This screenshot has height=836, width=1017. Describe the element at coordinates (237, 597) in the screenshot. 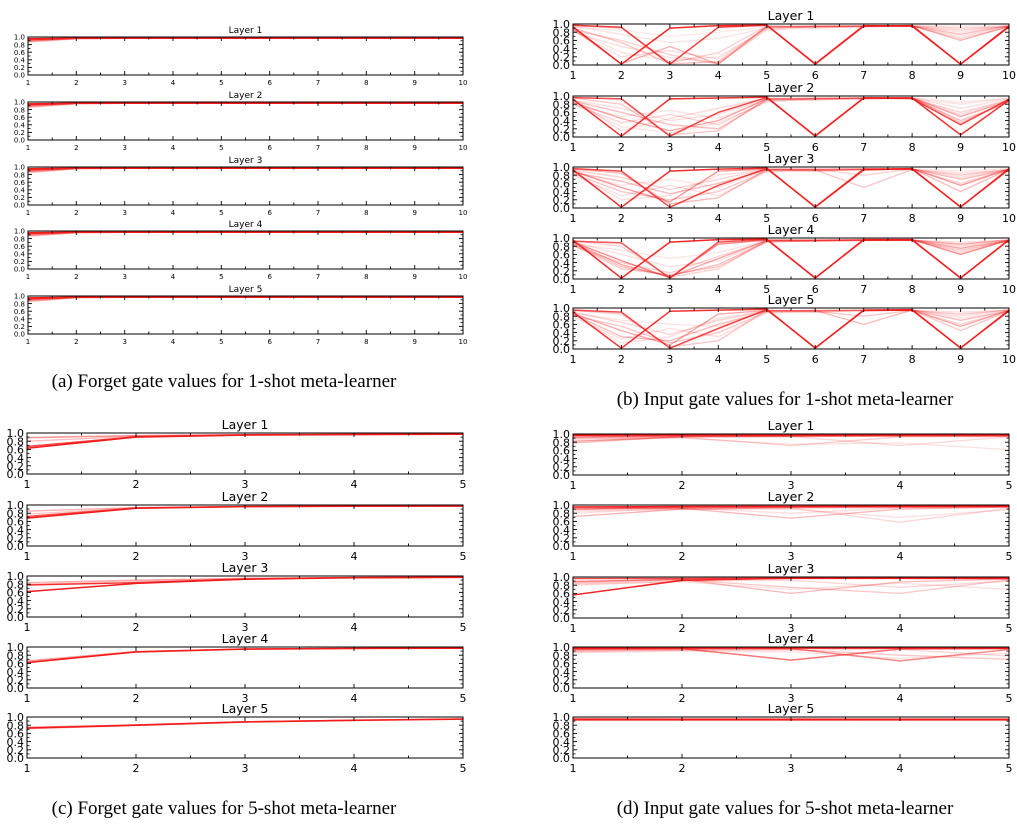

I see `layer-chart: 1 2 3 4 5 1.00.80.60.40.20.0 Layer 3` at that location.